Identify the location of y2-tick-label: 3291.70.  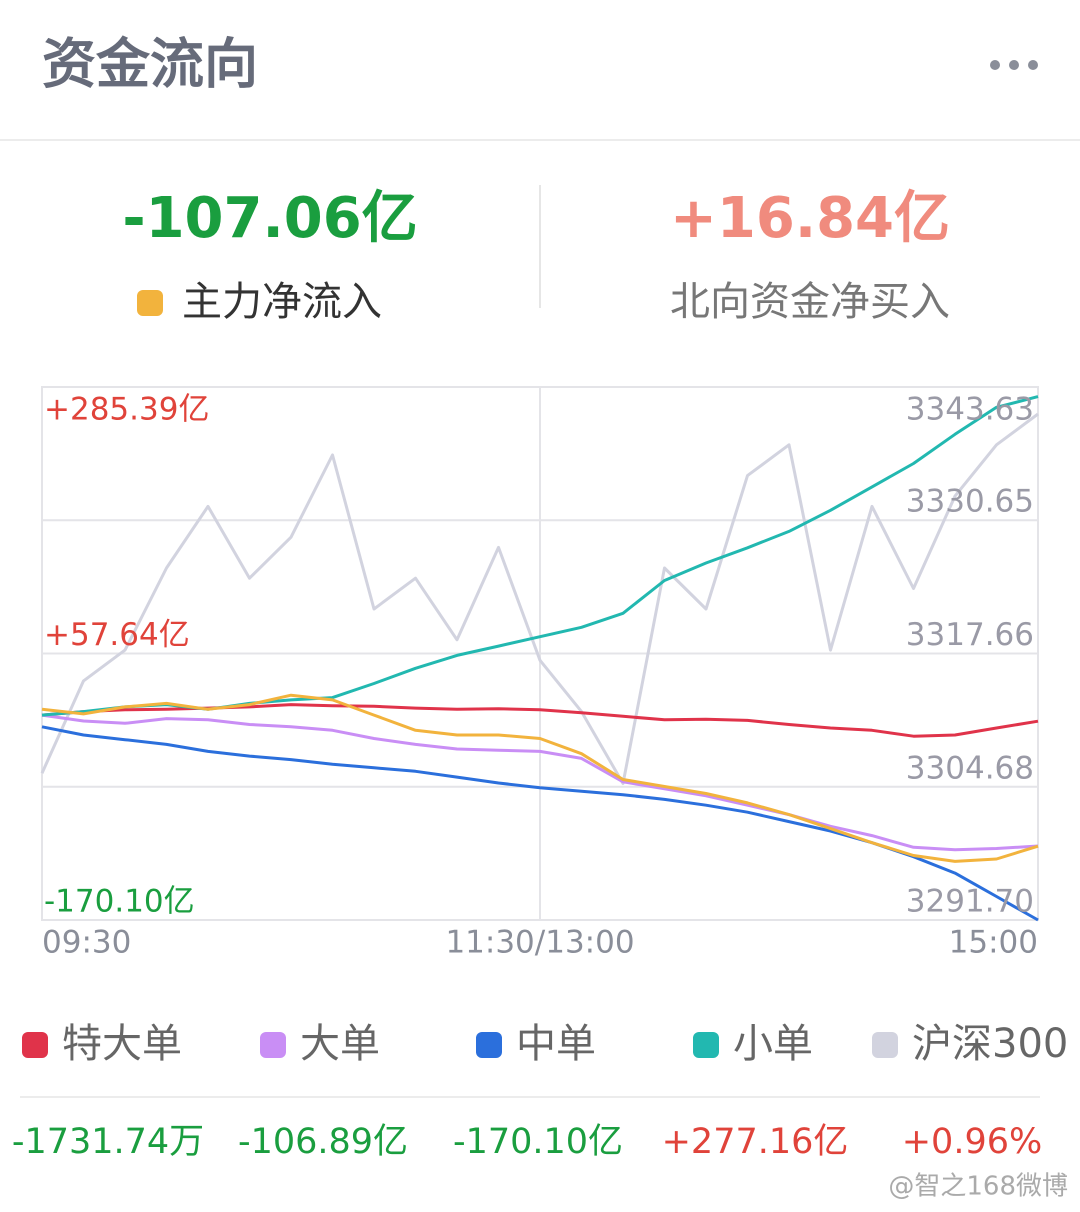
(970, 902).